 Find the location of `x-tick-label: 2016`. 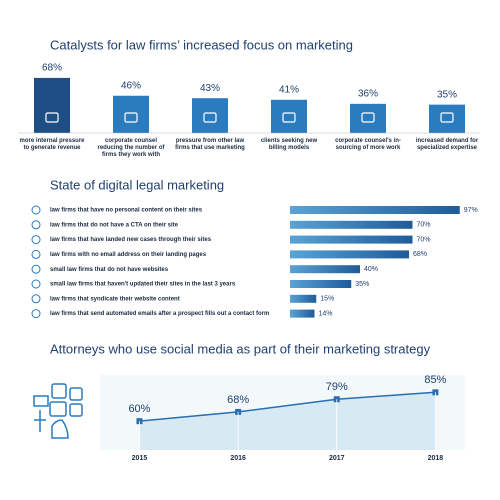

x-tick-label: 2016 is located at coordinates (238, 458).